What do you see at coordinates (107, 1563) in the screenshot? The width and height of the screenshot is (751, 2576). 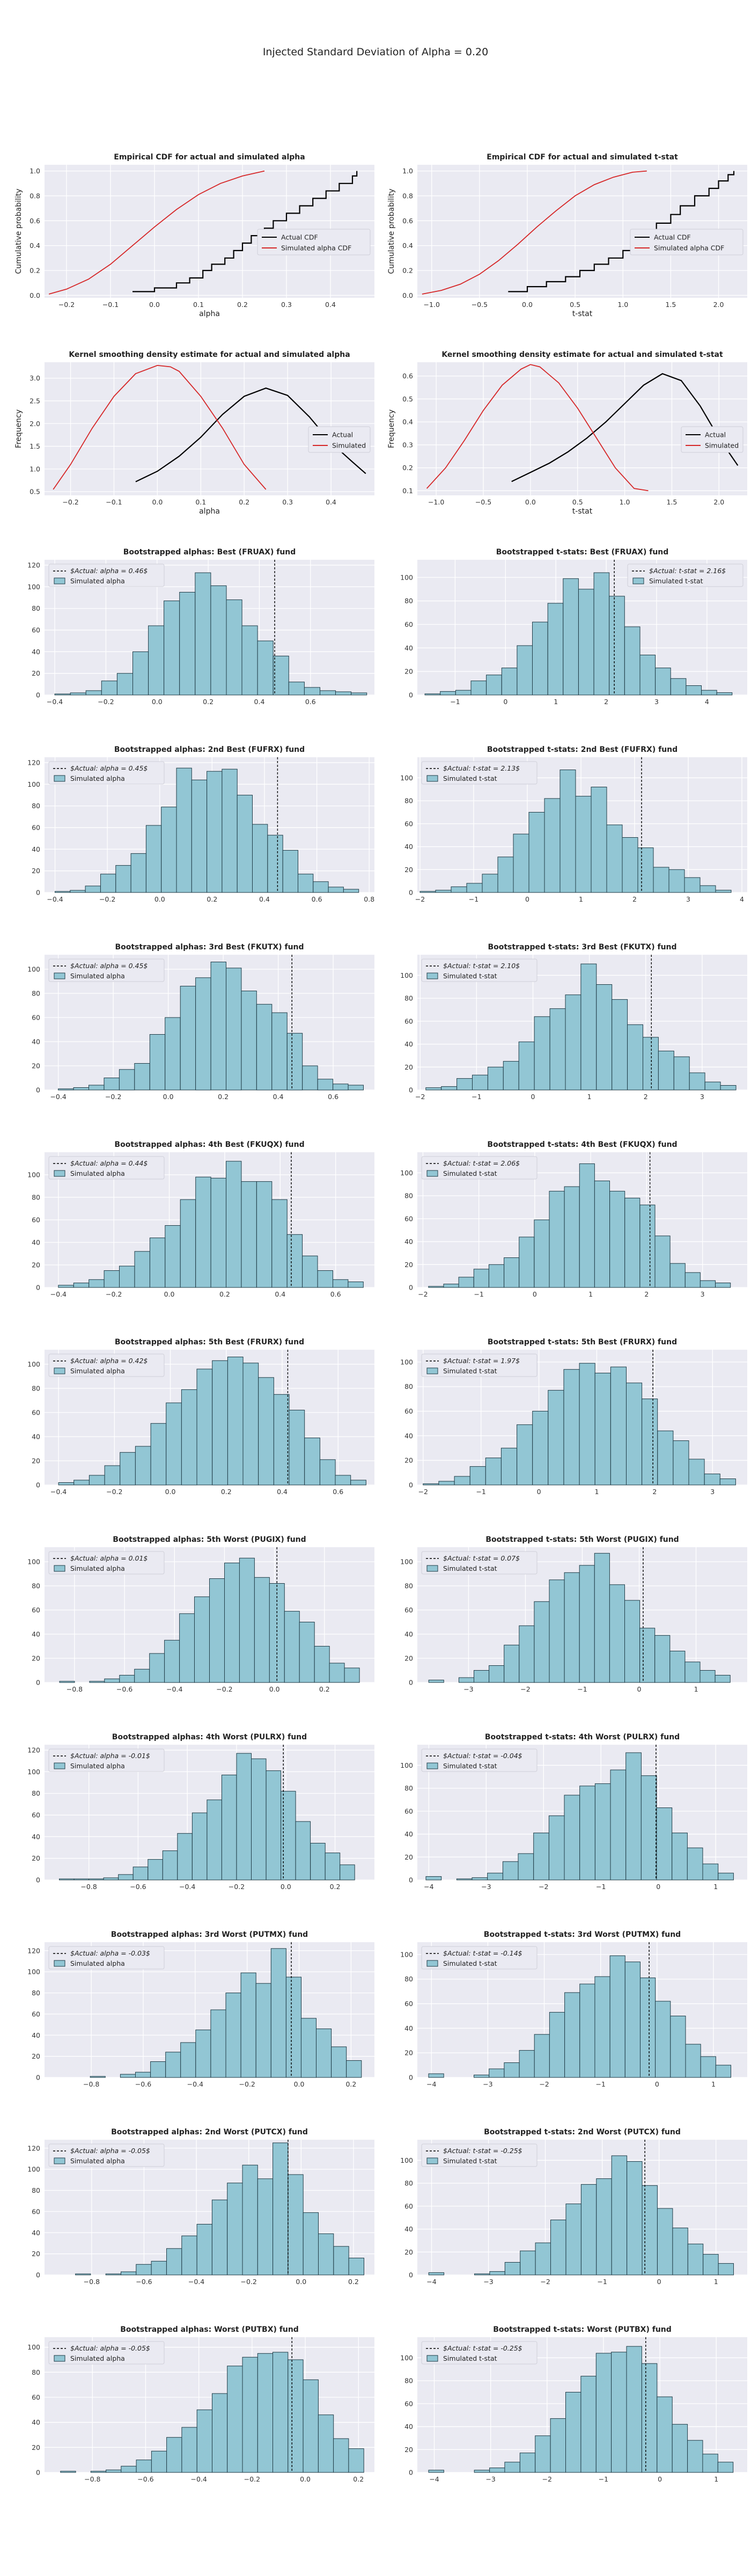 I see `legend: $Actual: alpha = 0.01$ Simulated alpha` at bounding box center [107, 1563].